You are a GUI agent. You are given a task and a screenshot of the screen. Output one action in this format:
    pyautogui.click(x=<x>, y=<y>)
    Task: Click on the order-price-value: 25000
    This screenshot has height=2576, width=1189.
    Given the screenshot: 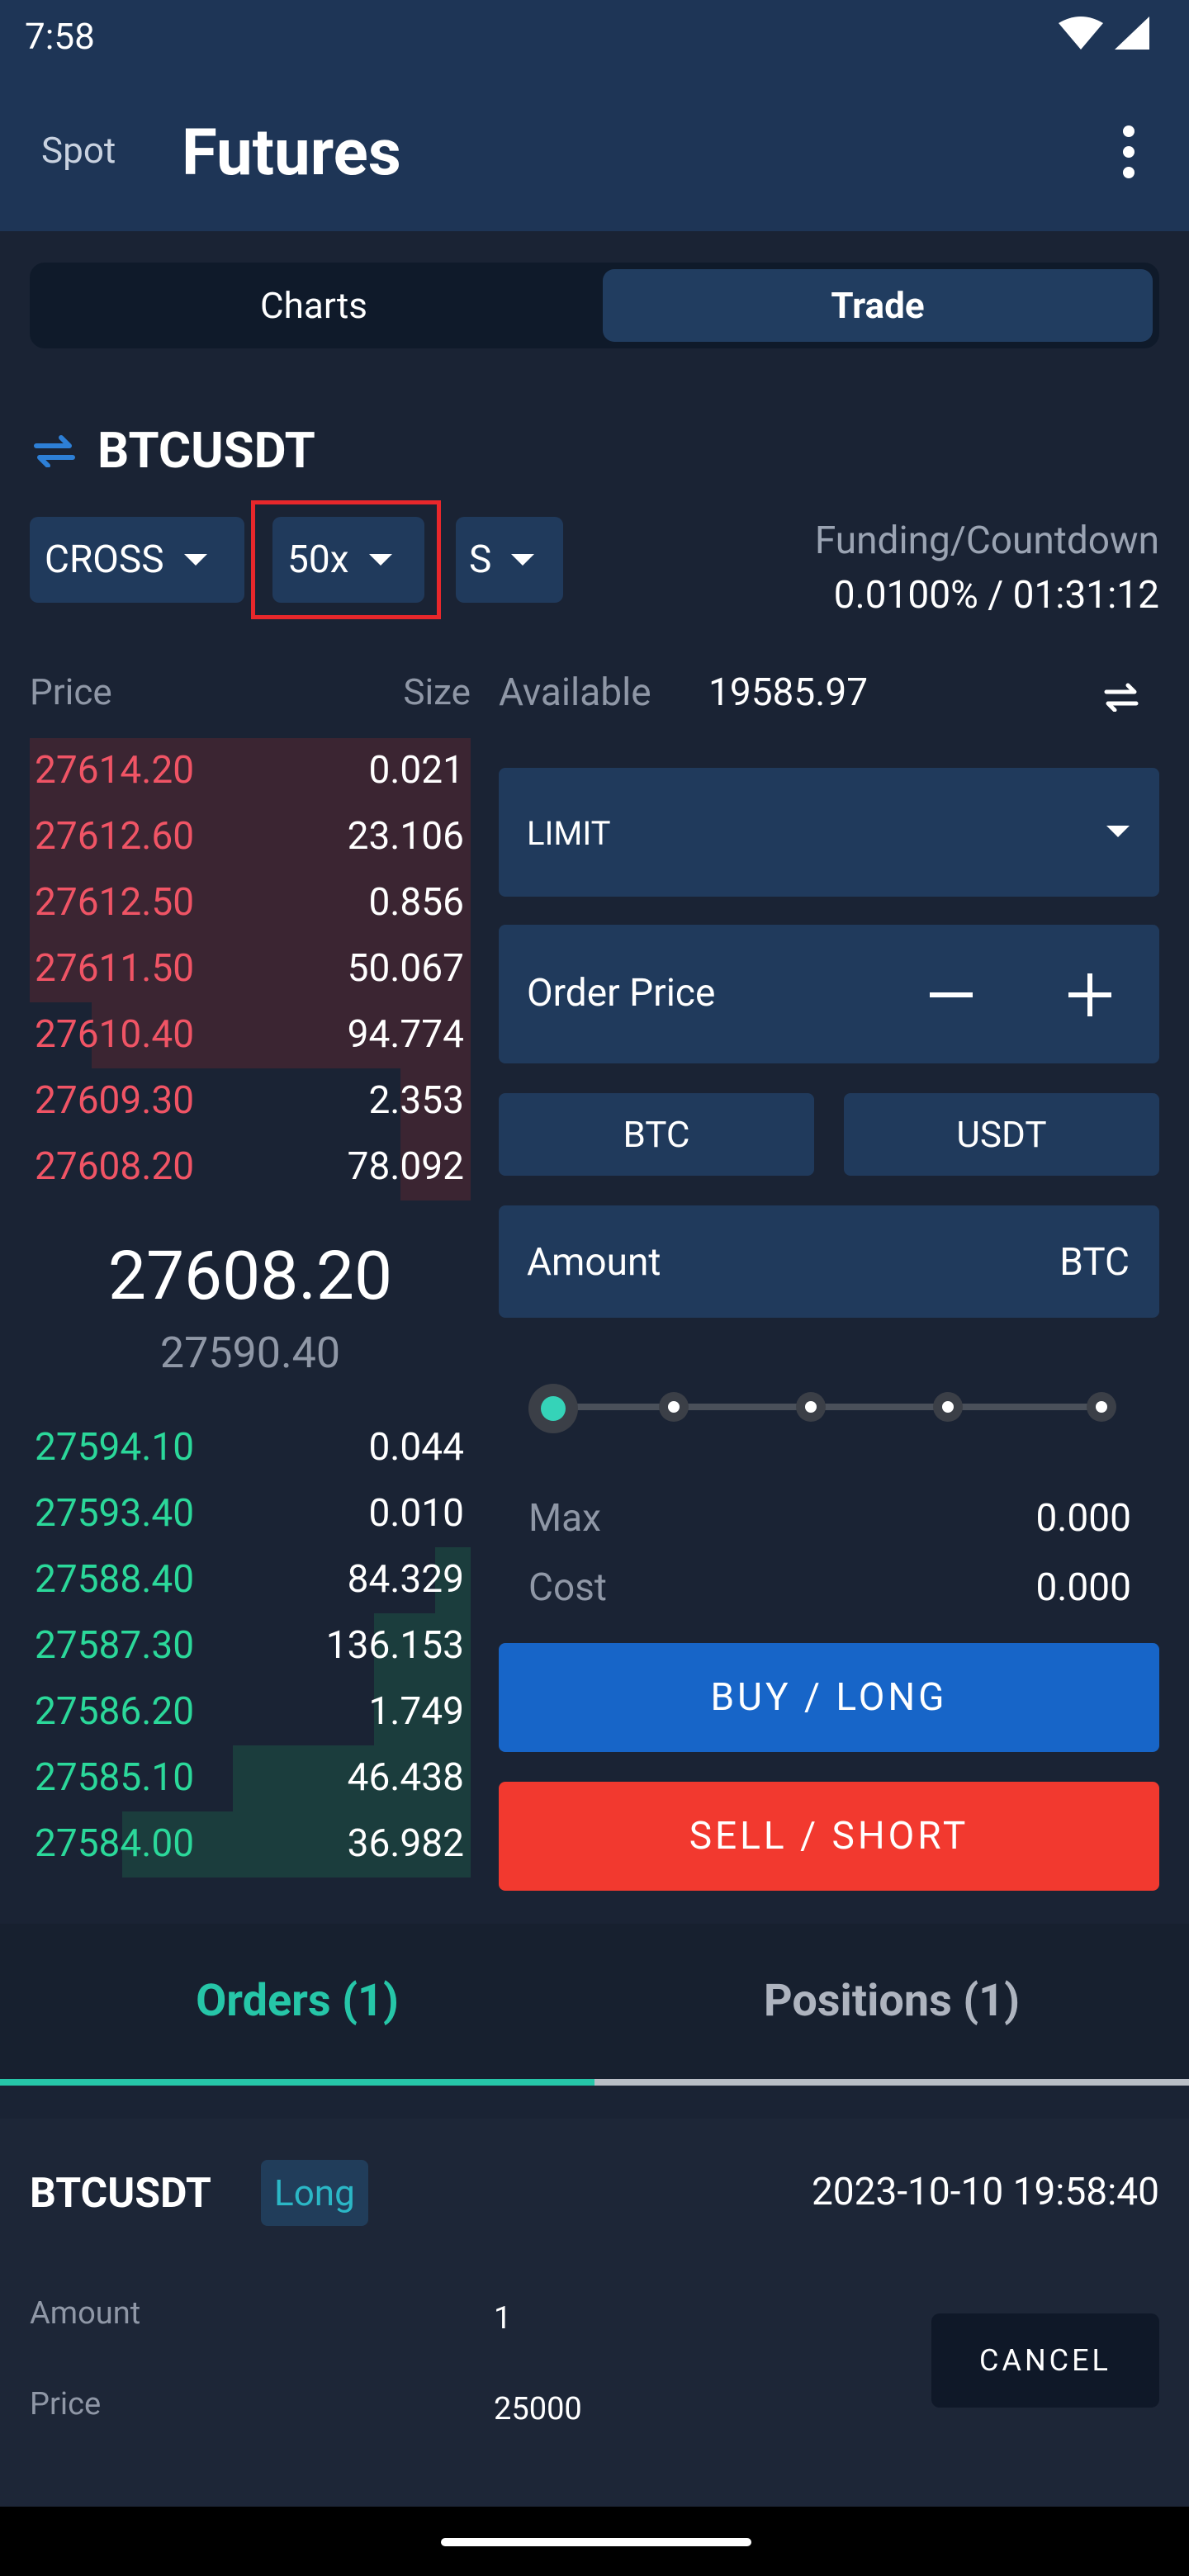 What is the action you would take?
    pyautogui.click(x=538, y=2409)
    